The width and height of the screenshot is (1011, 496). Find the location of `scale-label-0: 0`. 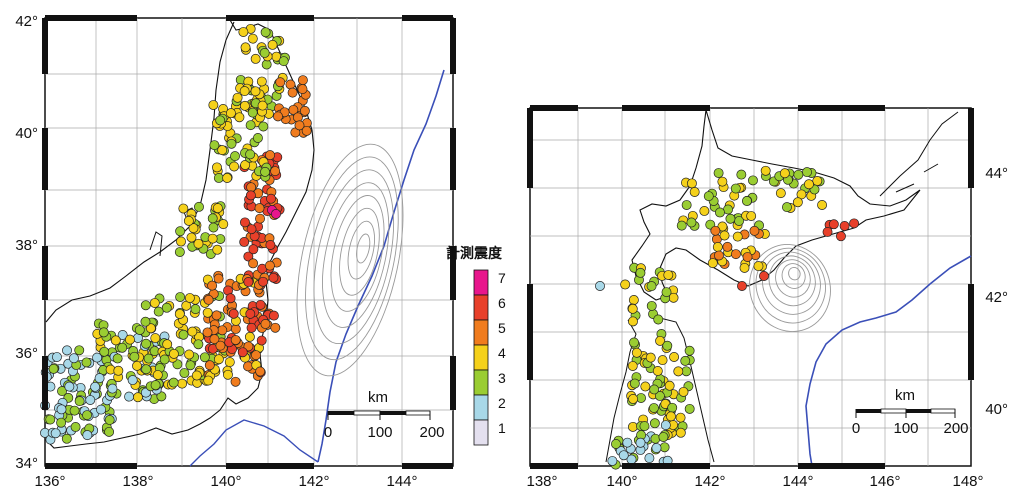

scale-label-0: 0 is located at coordinates (856, 428).